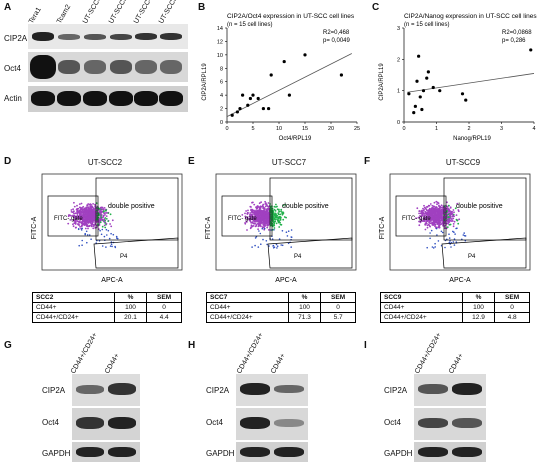  What do you see at coordinates (295, 139) in the screenshot?
I see `x-axis-label: Oct4/RPL19` at bounding box center [295, 139].